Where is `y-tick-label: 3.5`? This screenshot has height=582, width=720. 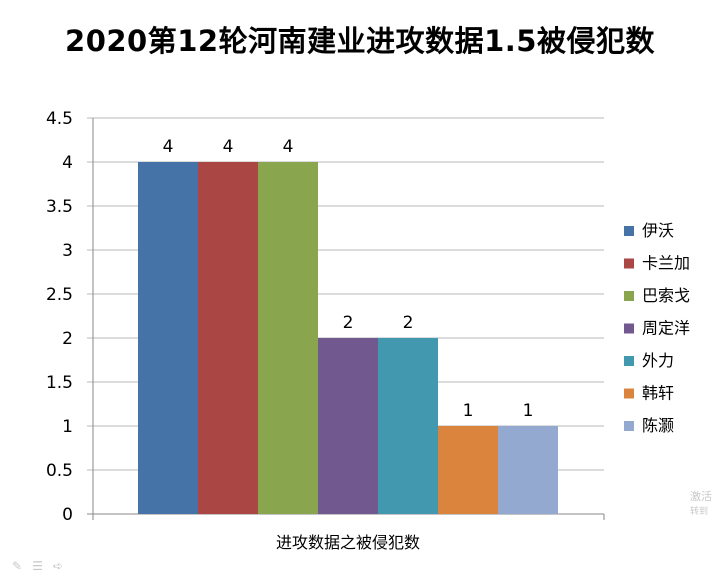
y-tick-label: 3.5 is located at coordinates (59, 207).